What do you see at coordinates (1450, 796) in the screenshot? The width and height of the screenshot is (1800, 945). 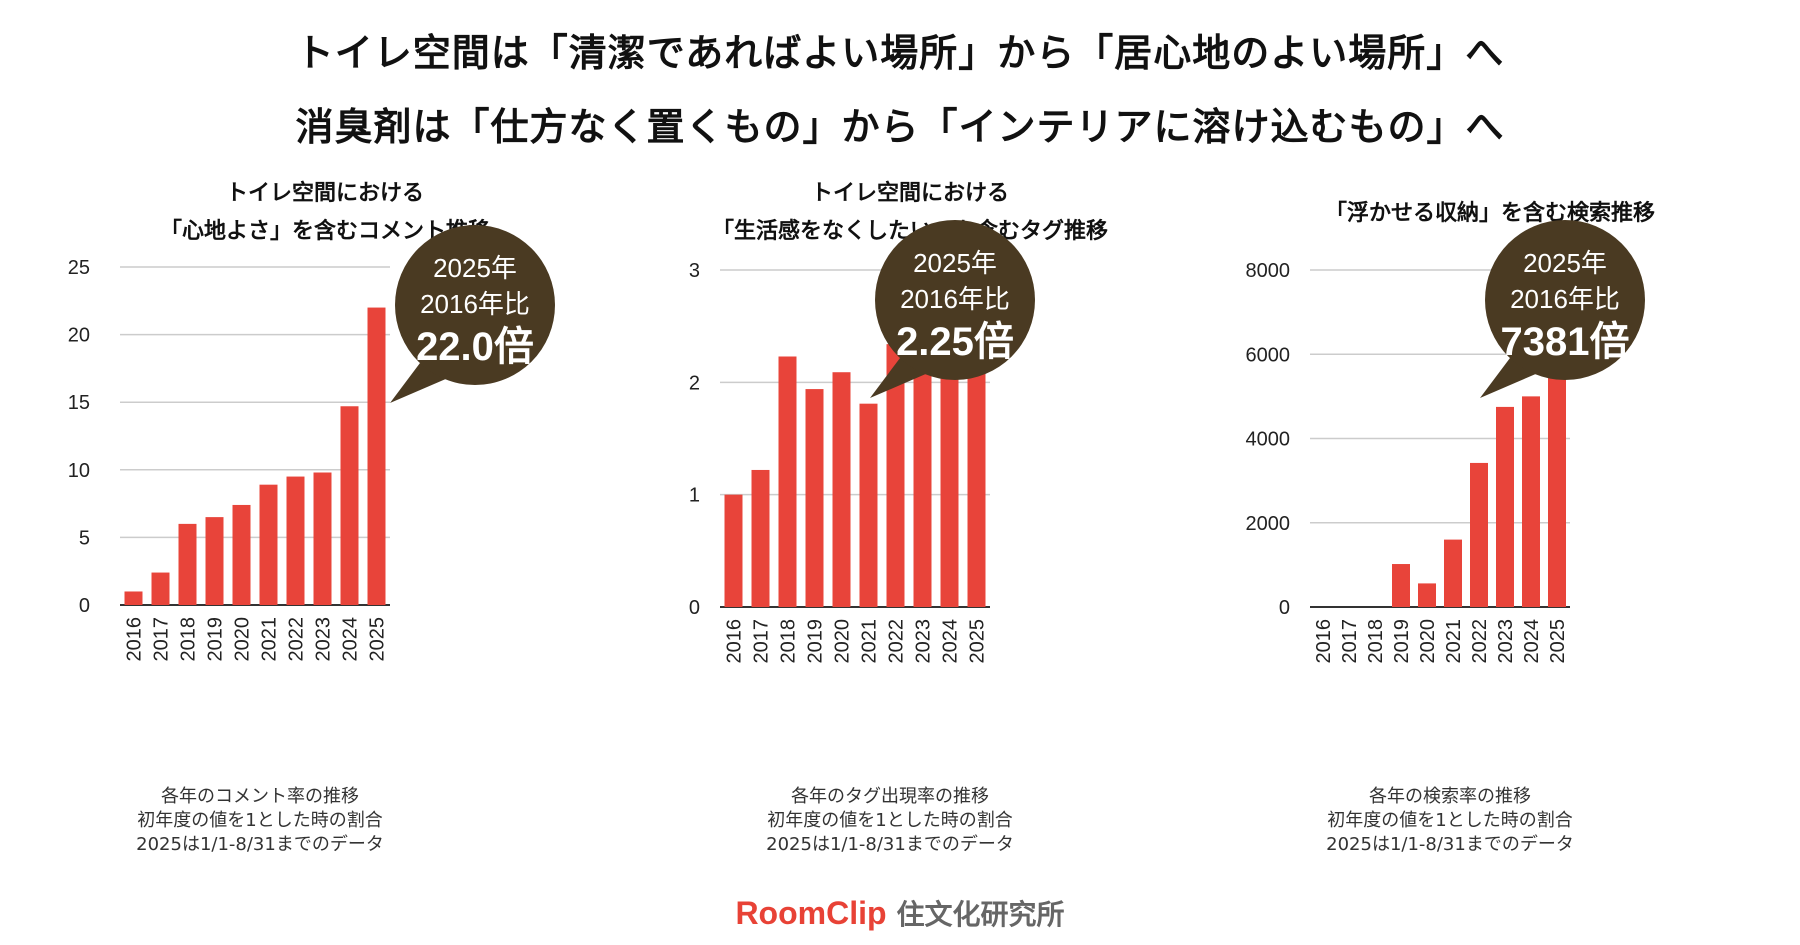 I see `chart-note-1: 各年の検索率の推移` at bounding box center [1450, 796].